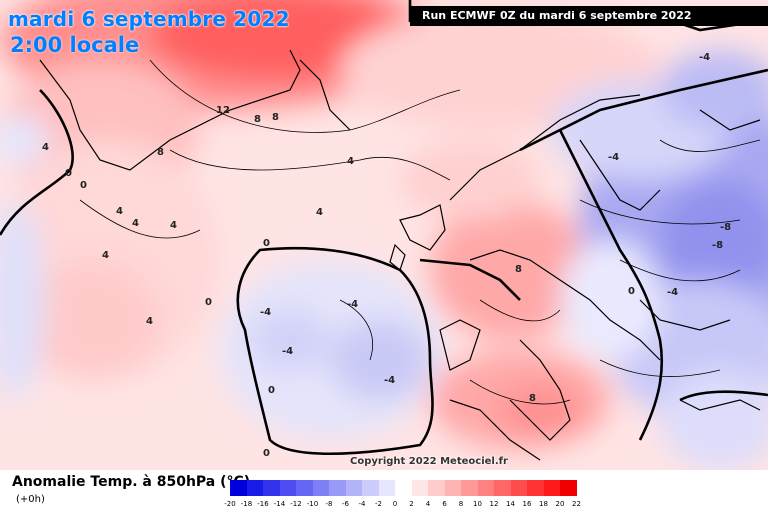 This screenshot has height=512, width=768. Describe the element at coordinates (230, 504) in the screenshot. I see `colorbar-tick-label: -20` at that location.